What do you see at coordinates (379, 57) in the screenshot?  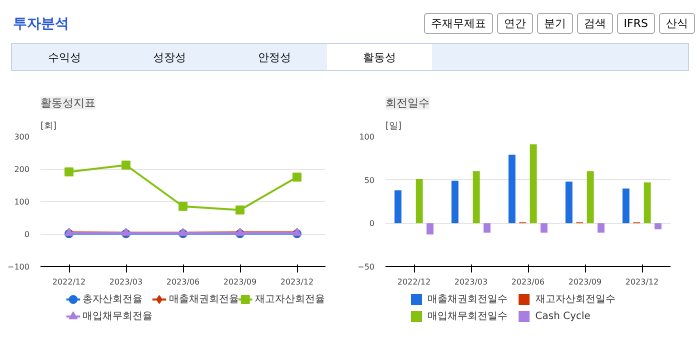 I see `text: 활동성` at bounding box center [379, 57].